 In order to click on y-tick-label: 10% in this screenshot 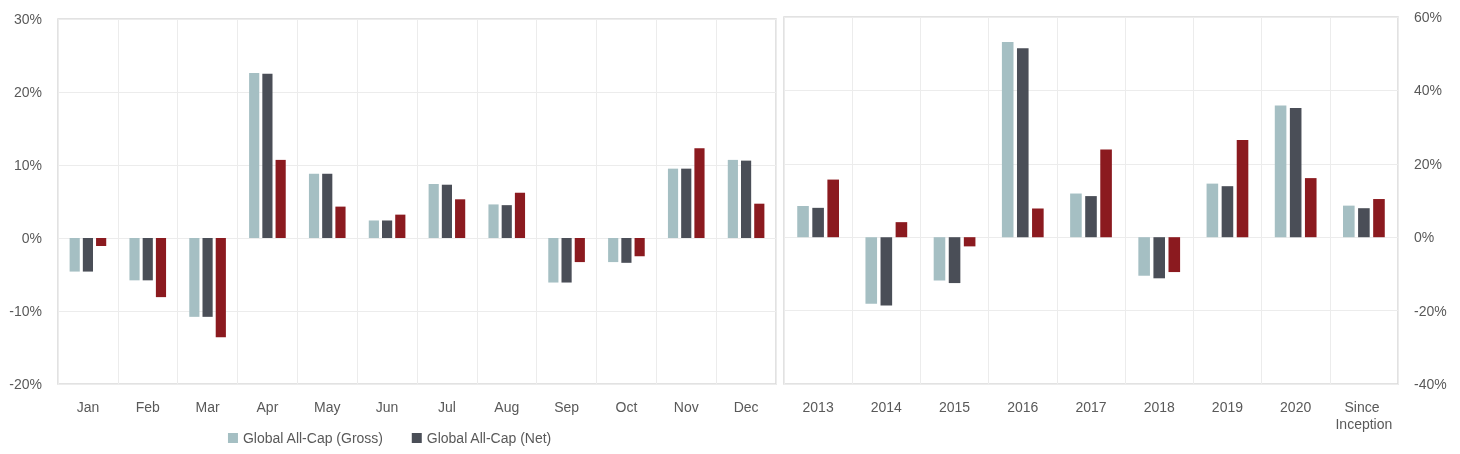, I will do `click(27, 165)`.